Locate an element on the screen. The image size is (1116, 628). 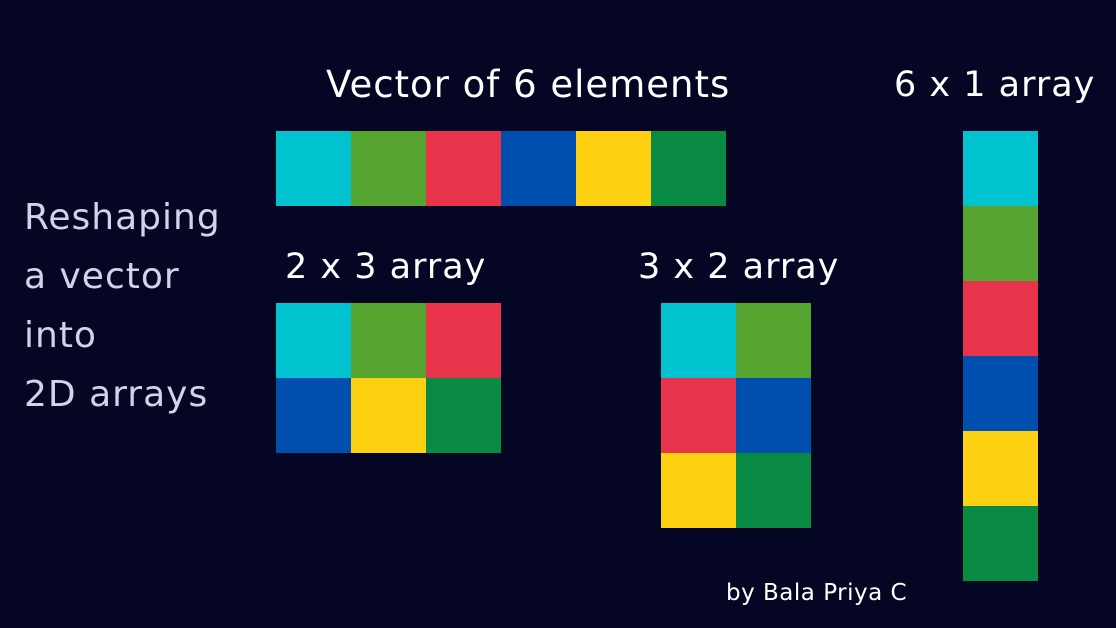
six-by-one-title: 6 x 1 array is located at coordinates (995, 85).